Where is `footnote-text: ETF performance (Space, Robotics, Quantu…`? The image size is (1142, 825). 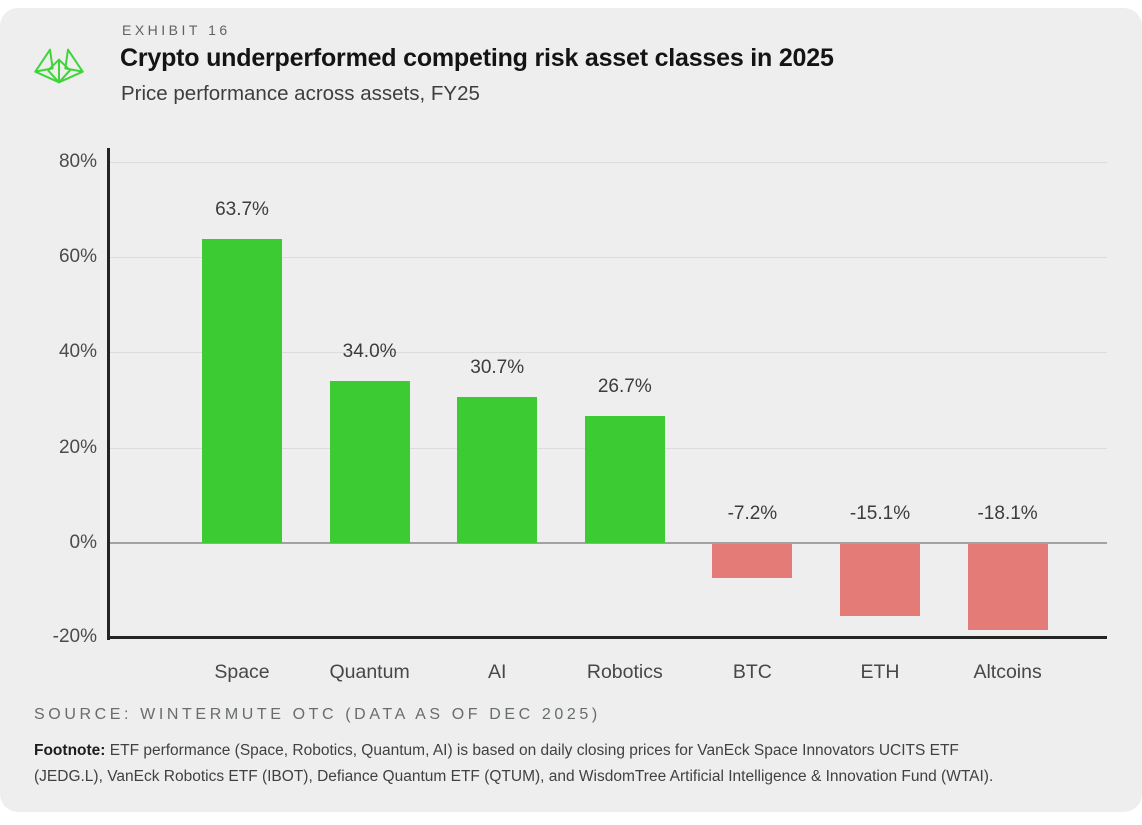
footnote-text: ETF performance (Space, Robotics, Quantu… is located at coordinates (534, 750).